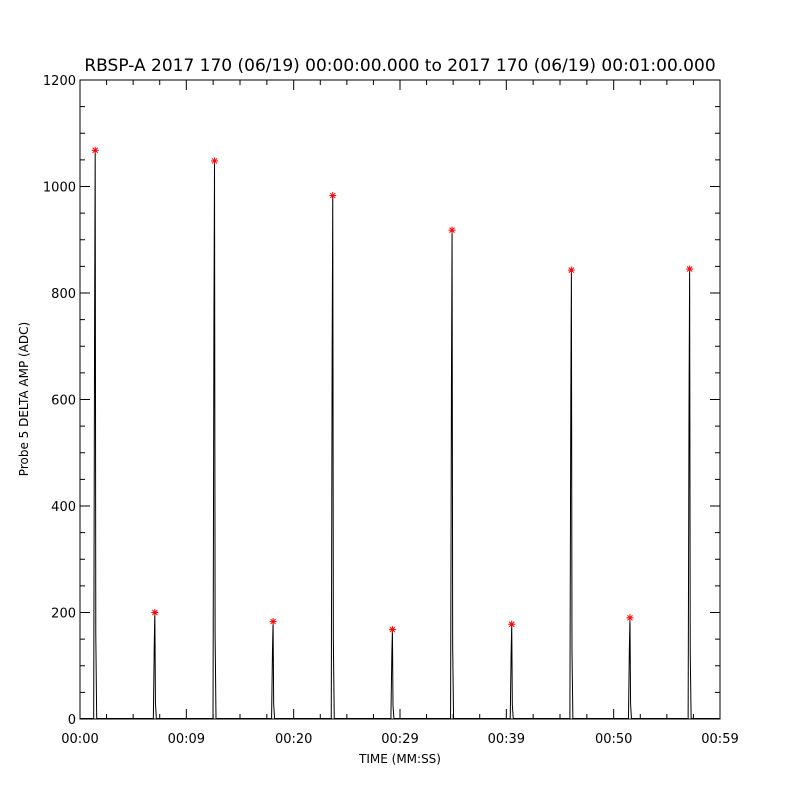 The height and width of the screenshot is (800, 800). What do you see at coordinates (63, 614) in the screenshot?
I see `y-tick-label: 200` at bounding box center [63, 614].